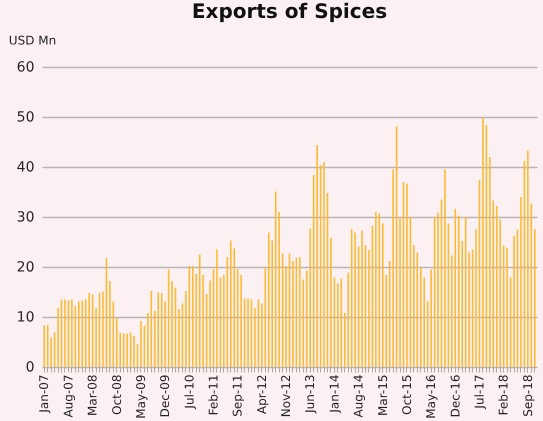  What do you see at coordinates (32, 41) in the screenshot?
I see `y-axis-title: USD Mn` at bounding box center [32, 41].